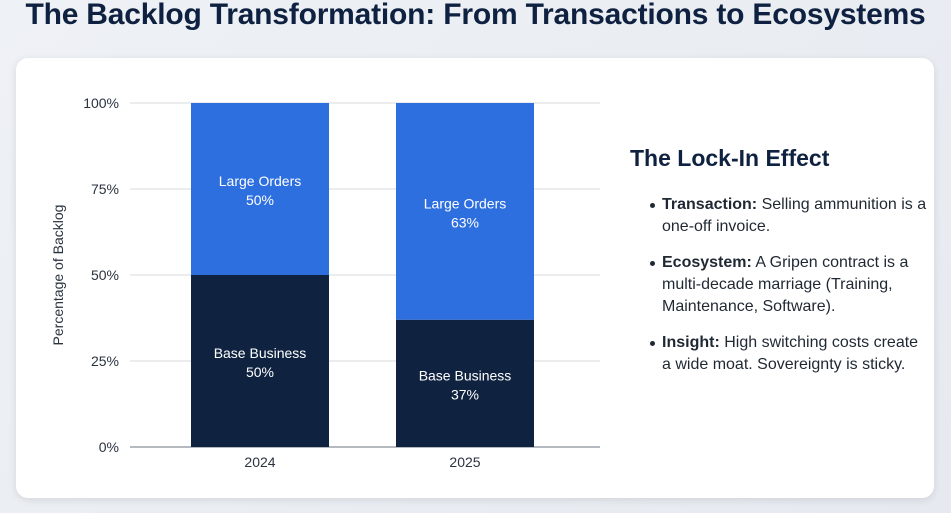 This screenshot has height=513, width=951. What do you see at coordinates (465, 394) in the screenshot?
I see `data-label: 37%` at bounding box center [465, 394].